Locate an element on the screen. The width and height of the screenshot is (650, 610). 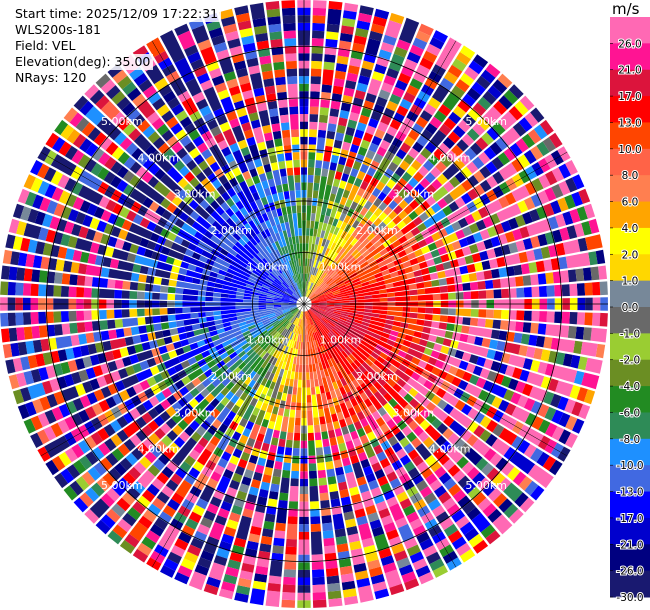
start-time-label: Start time: 2025/12/09 17:22:31 is located at coordinates (117, 14).